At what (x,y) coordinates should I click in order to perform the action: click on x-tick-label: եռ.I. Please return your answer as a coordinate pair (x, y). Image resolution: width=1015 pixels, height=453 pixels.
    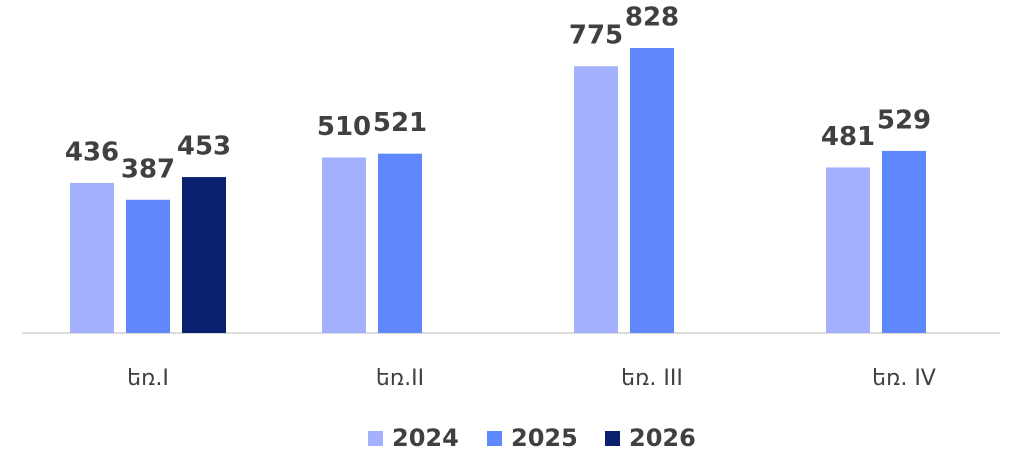
    Looking at the image, I should click on (148, 378).